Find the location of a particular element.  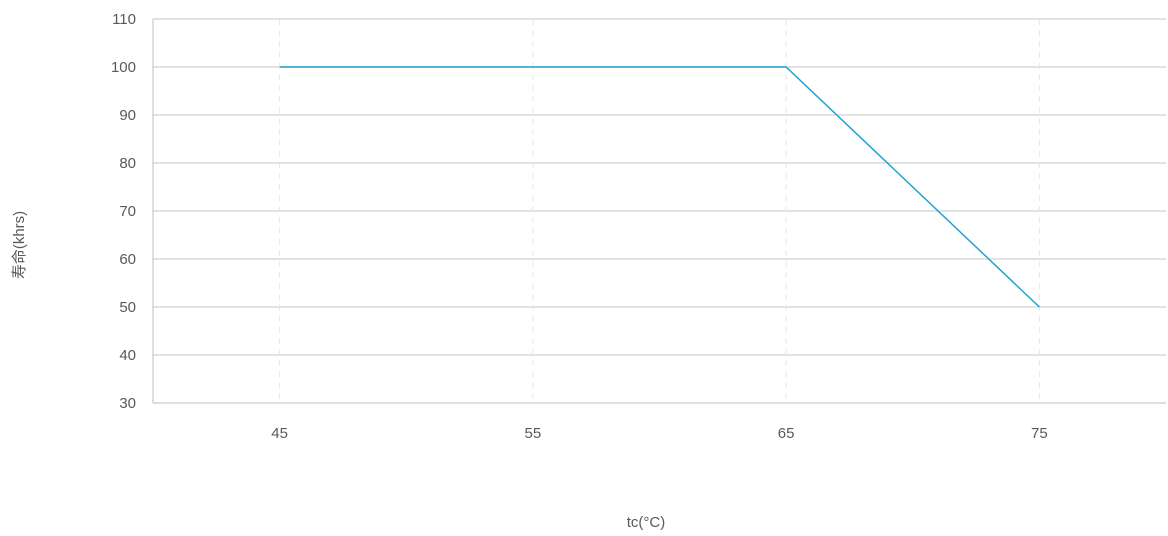

y-tick-label: 70 is located at coordinates (127, 211).